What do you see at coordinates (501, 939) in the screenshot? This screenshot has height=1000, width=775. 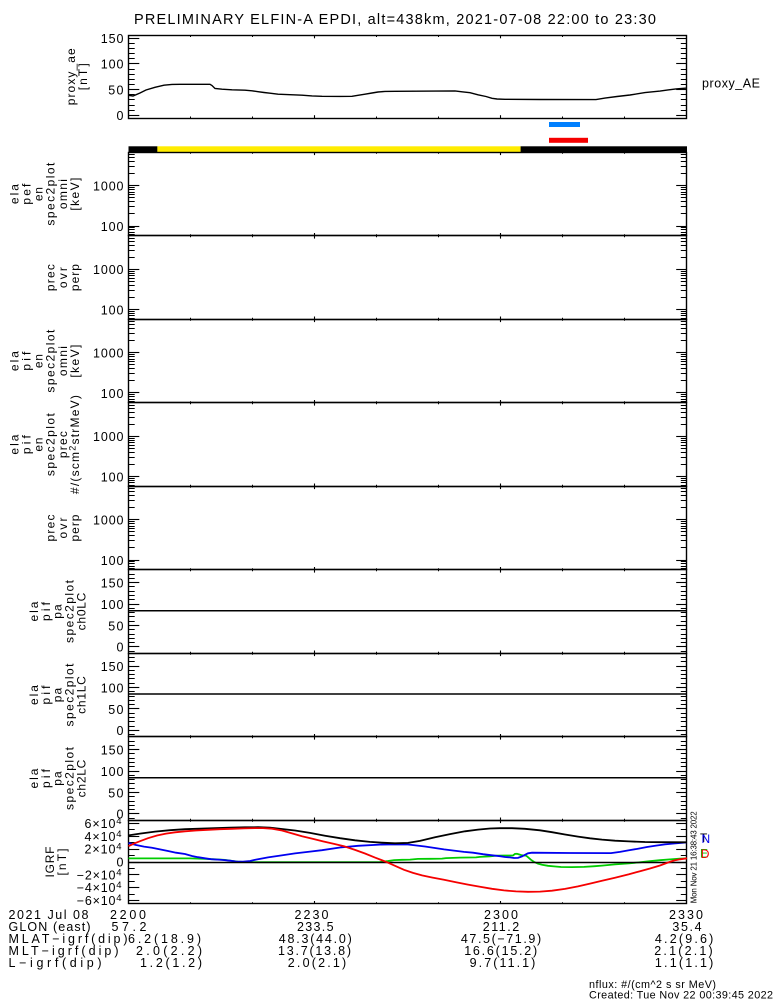 I see `svg-text: 47.5(−71.9)` at bounding box center [501, 939].